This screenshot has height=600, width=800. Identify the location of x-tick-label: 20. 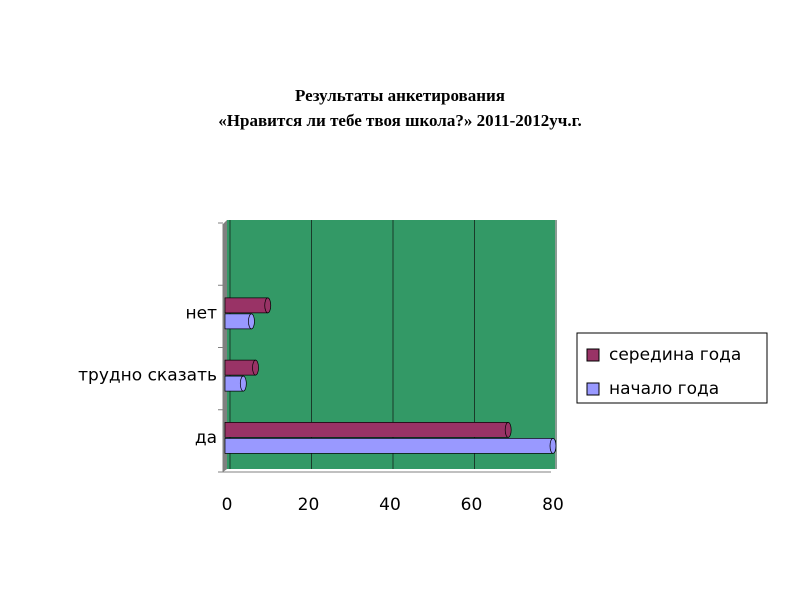
(309, 505).